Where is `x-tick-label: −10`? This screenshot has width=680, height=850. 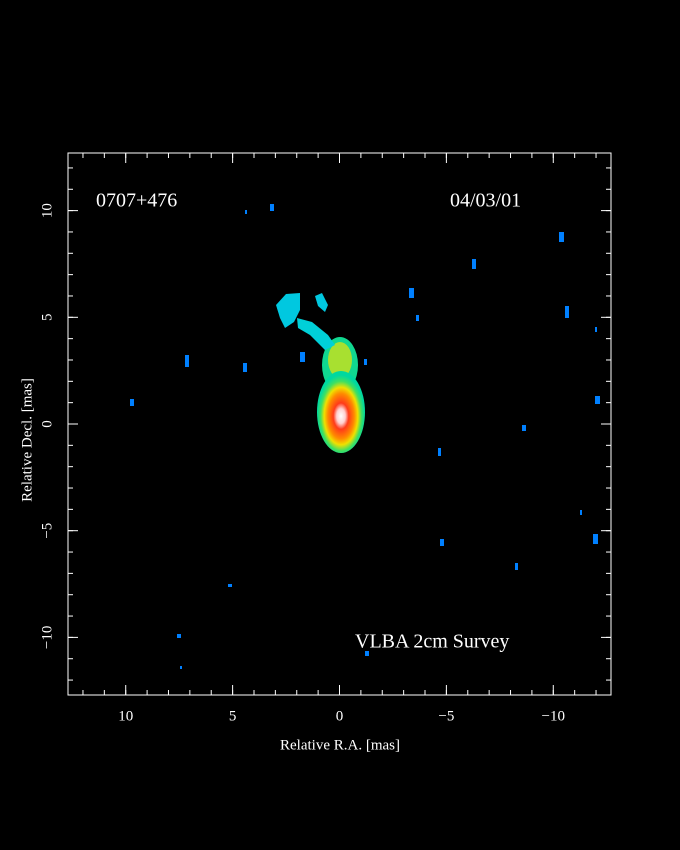
x-tick-label: −10 is located at coordinates (553, 716).